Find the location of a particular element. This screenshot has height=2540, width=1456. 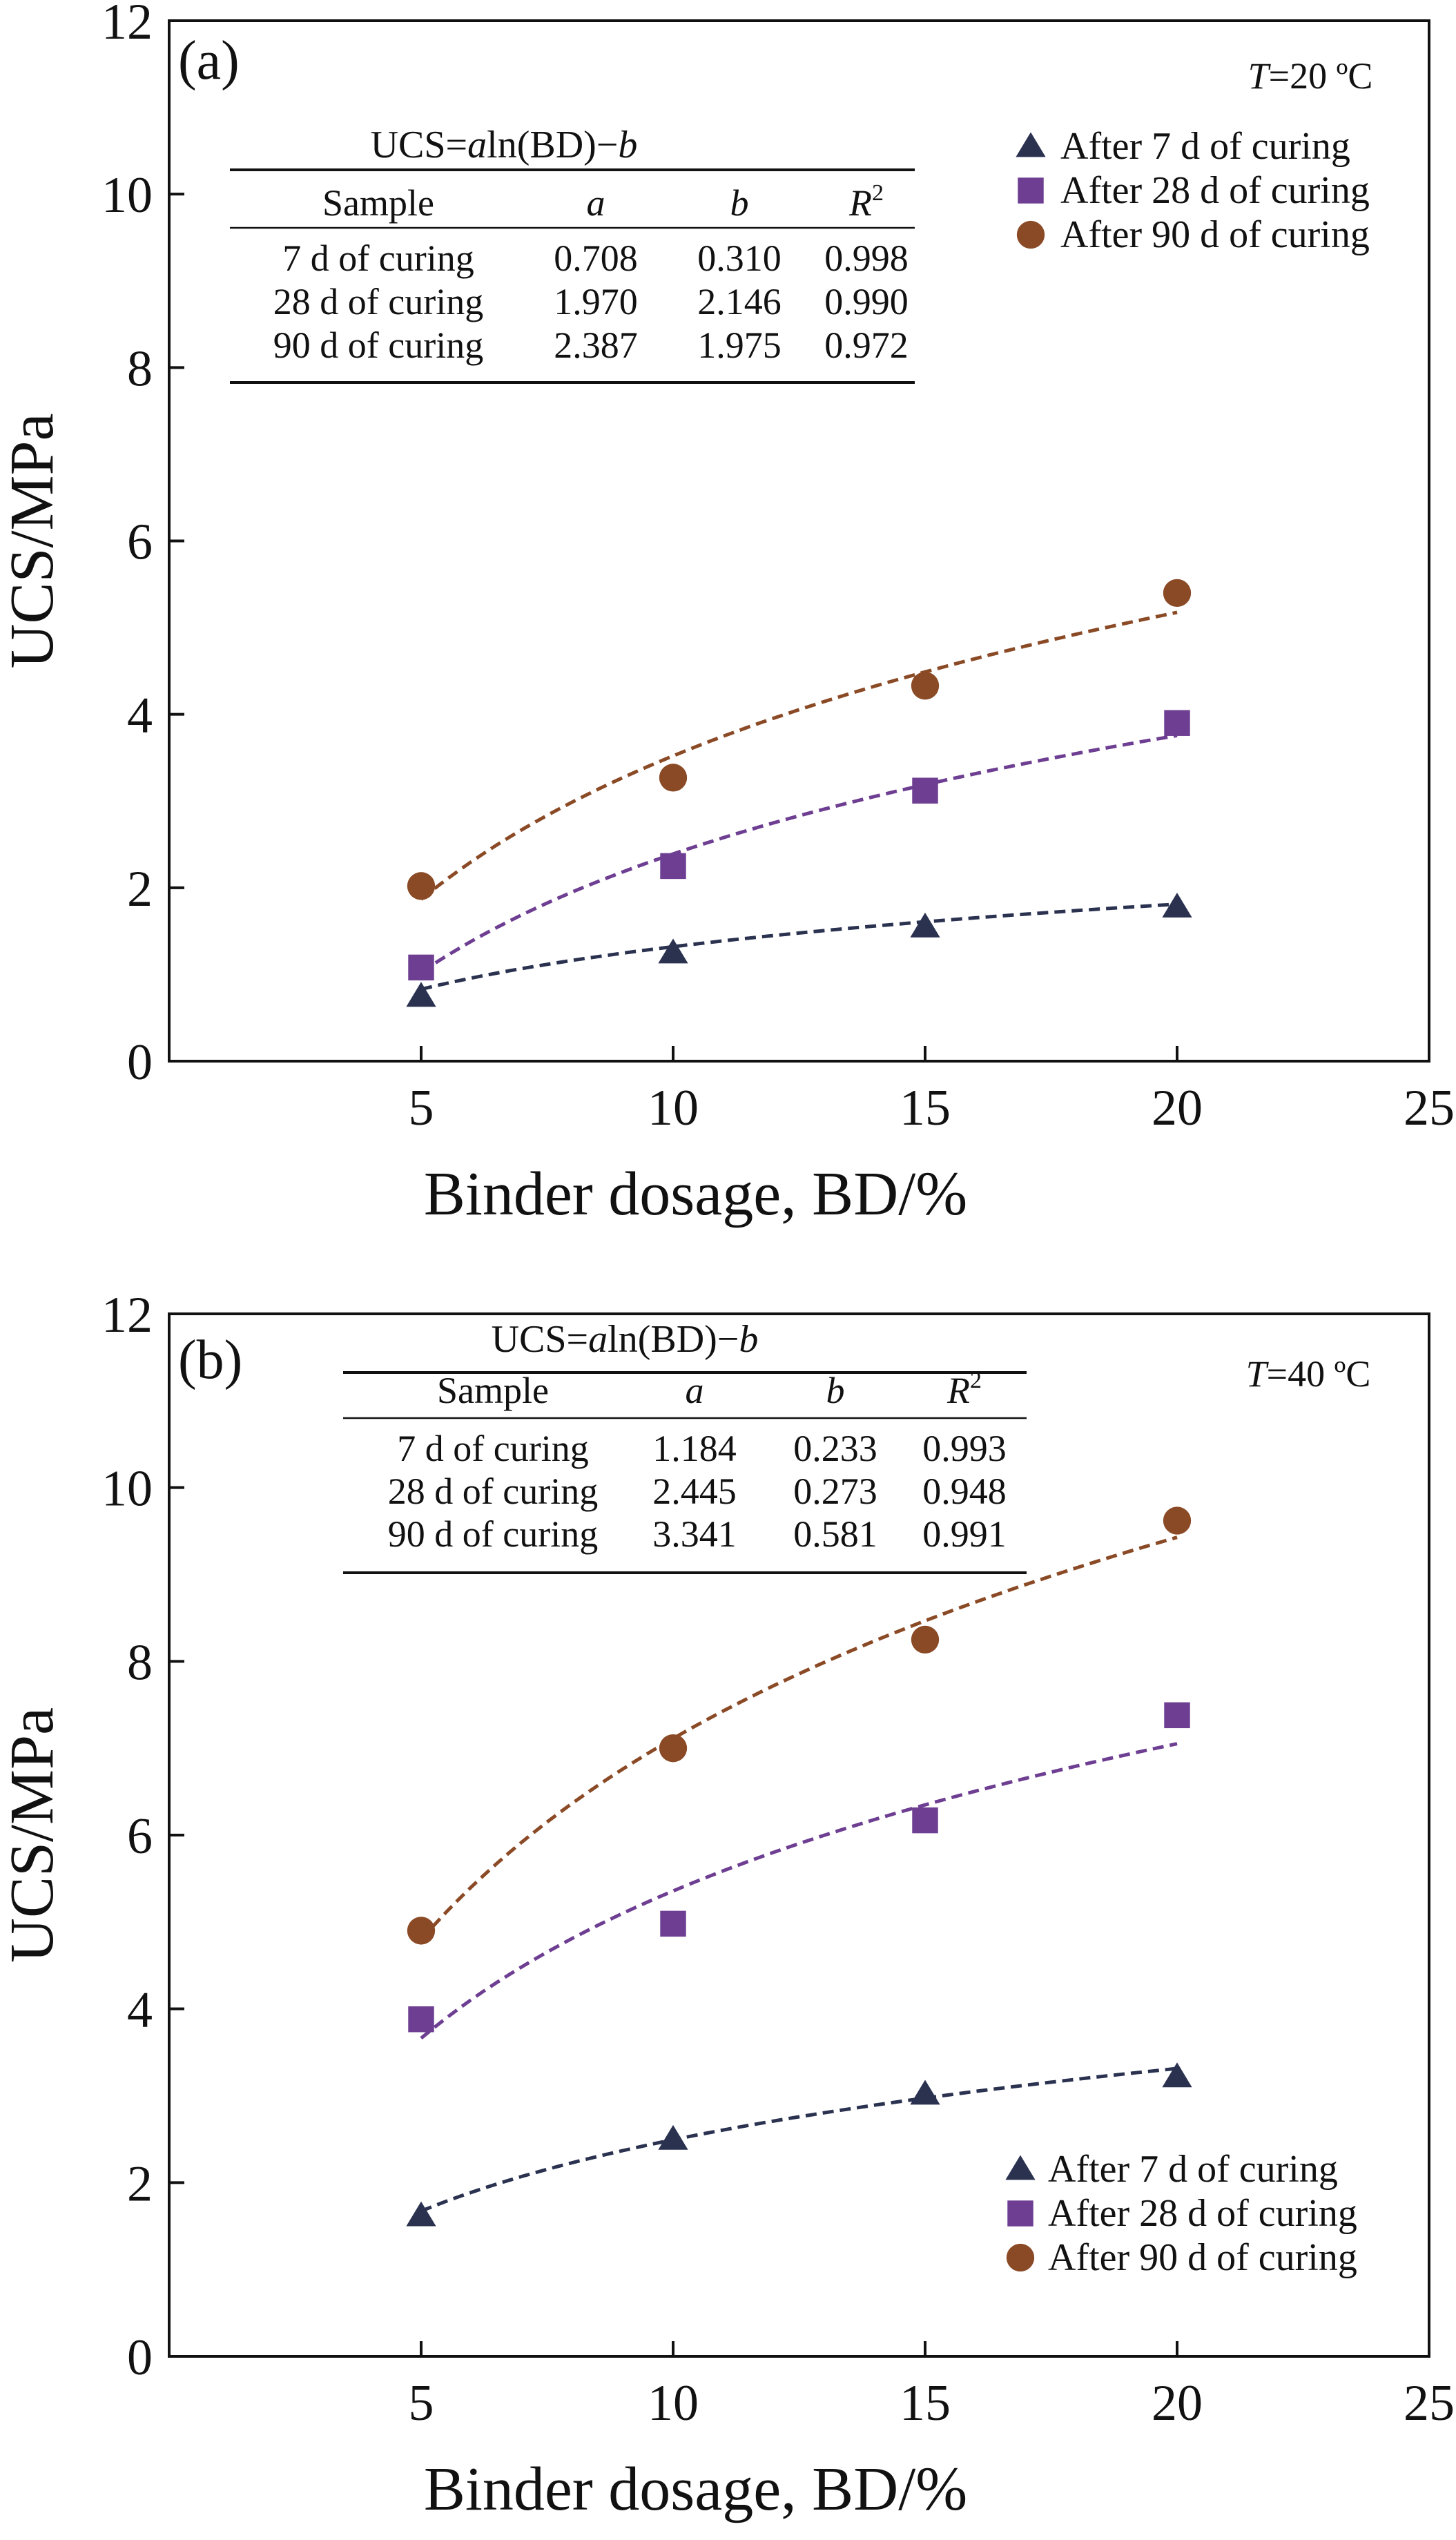

table-cell: 0.972 is located at coordinates (866, 345).